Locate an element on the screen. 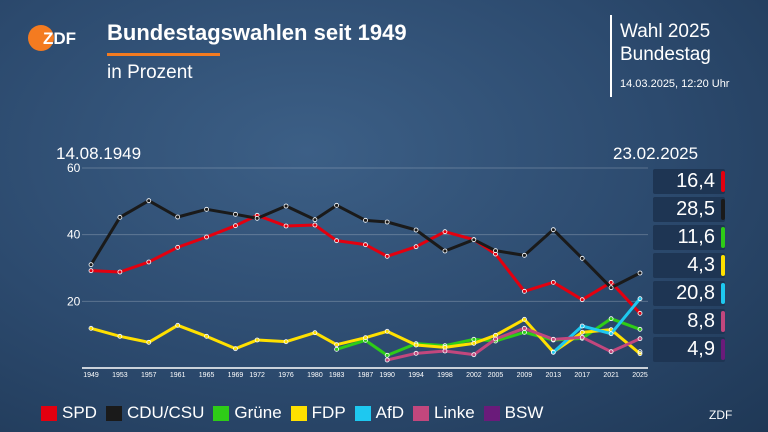 Image resolution: width=768 pixels, height=432 pixels. election-label: Wahl 2025 Bundestag is located at coordinates (665, 43).